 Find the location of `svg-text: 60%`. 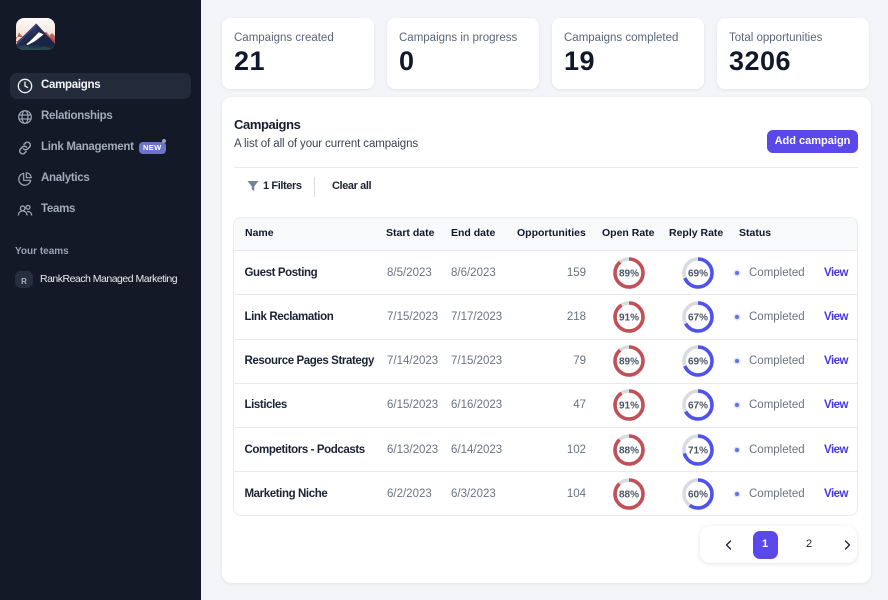

svg-text: 60% is located at coordinates (698, 494).